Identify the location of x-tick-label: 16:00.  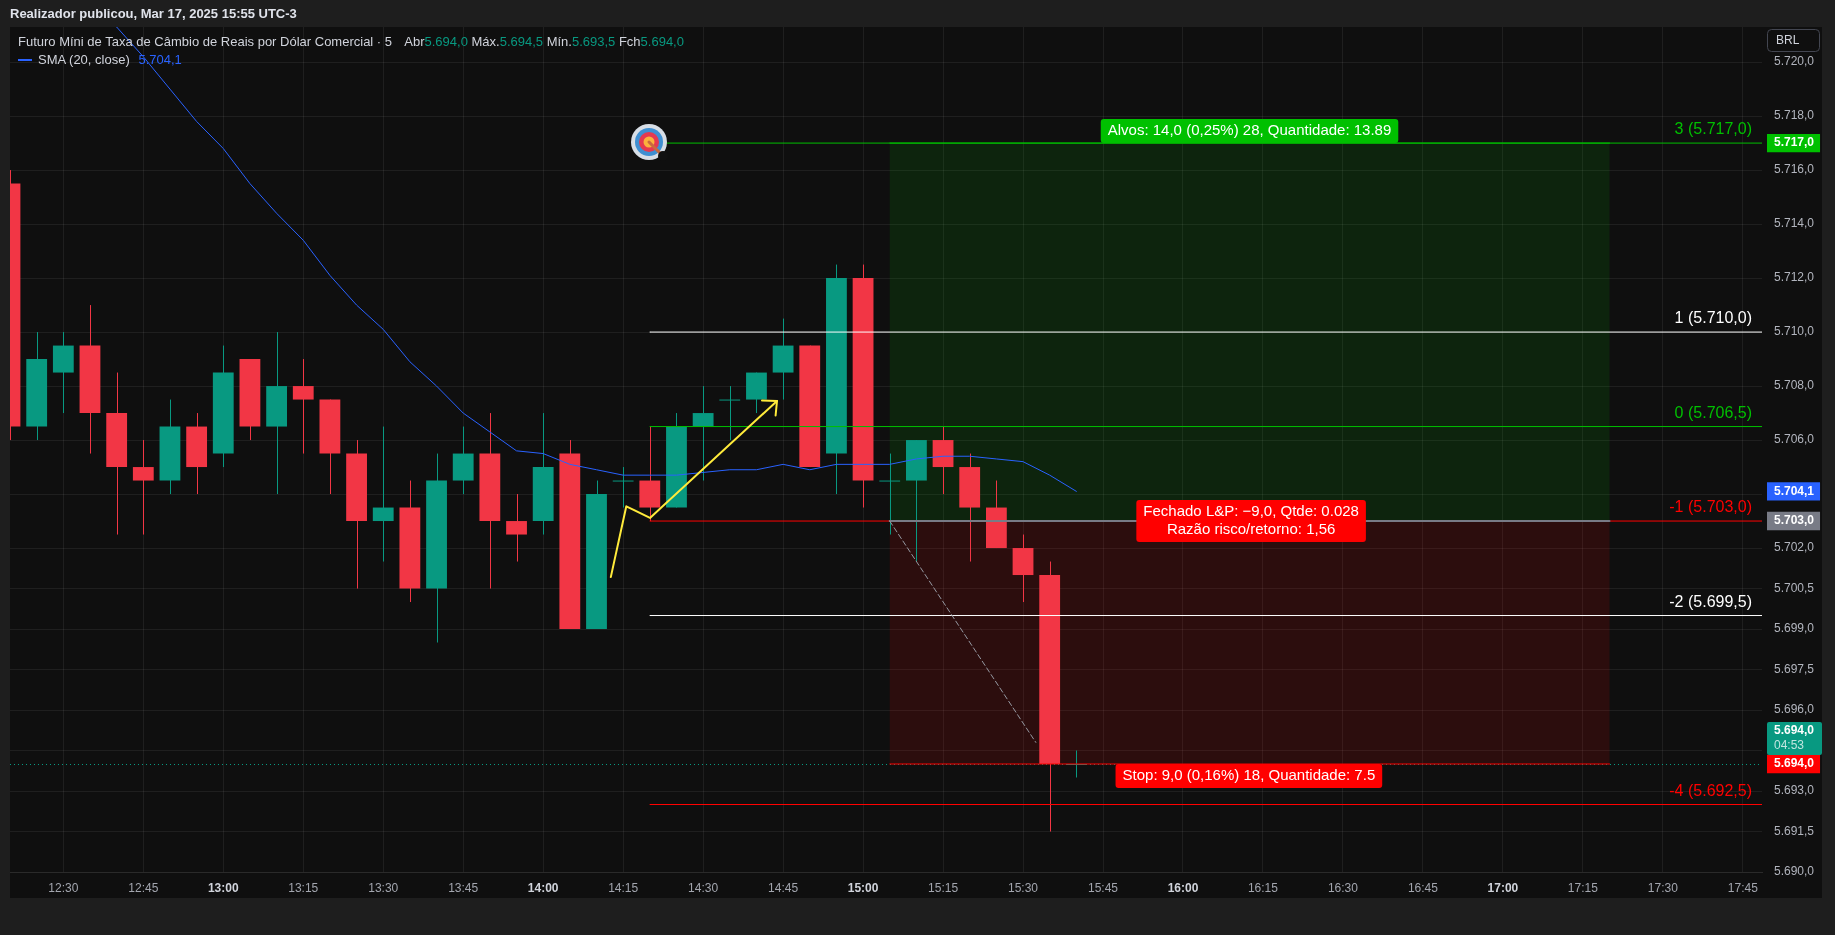
(1183, 887).